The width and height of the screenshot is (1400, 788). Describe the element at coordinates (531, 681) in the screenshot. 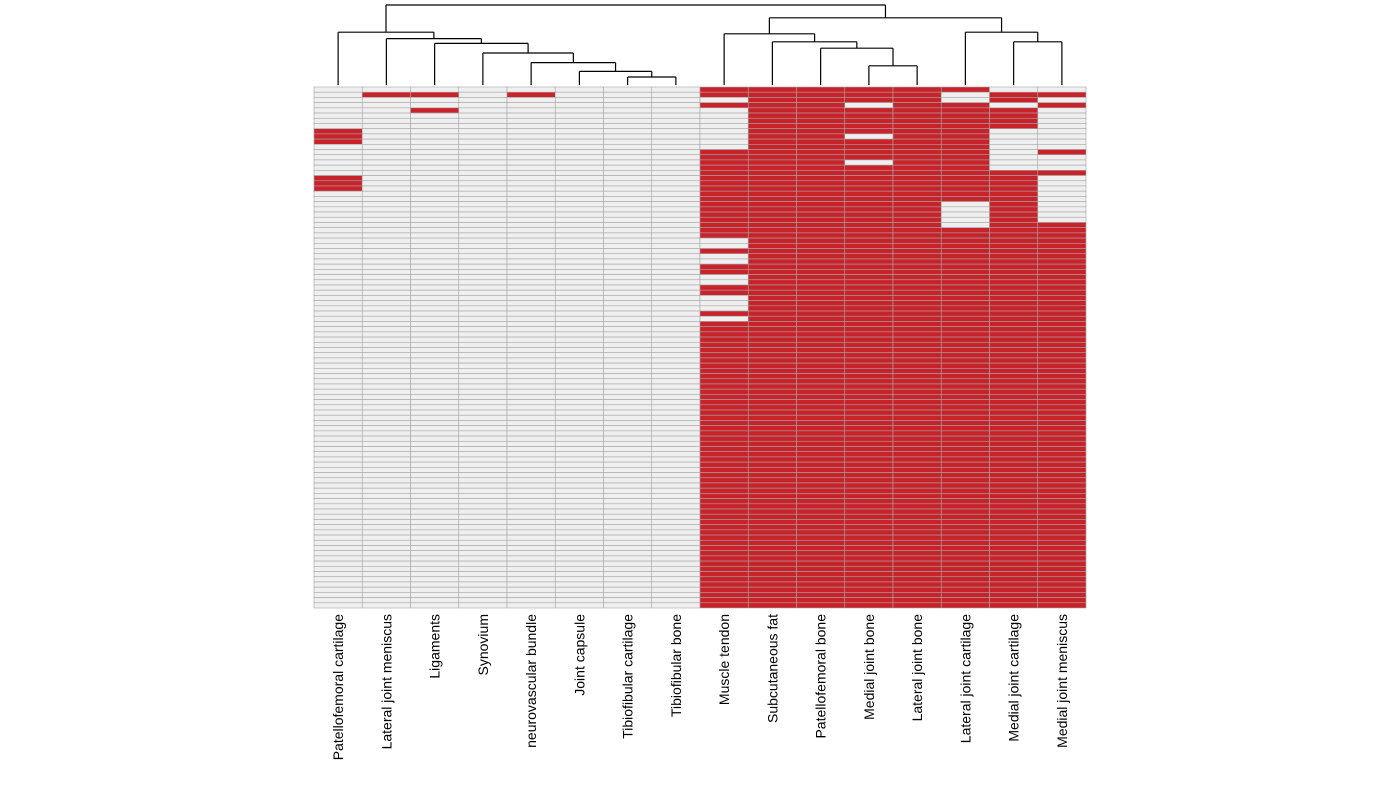

I see `column-label: neurovascular bundle` at that location.